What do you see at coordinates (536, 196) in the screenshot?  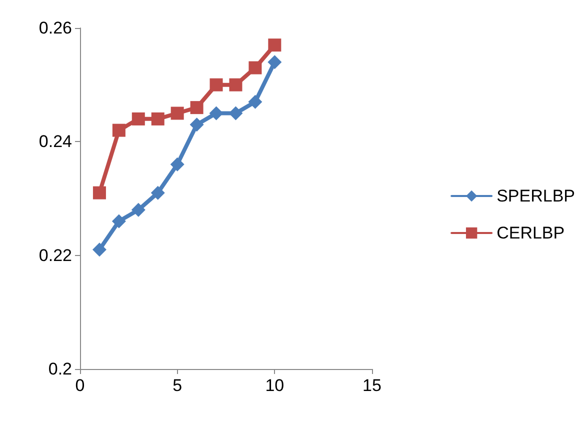 I see `legend-label: SPERLBP` at bounding box center [536, 196].